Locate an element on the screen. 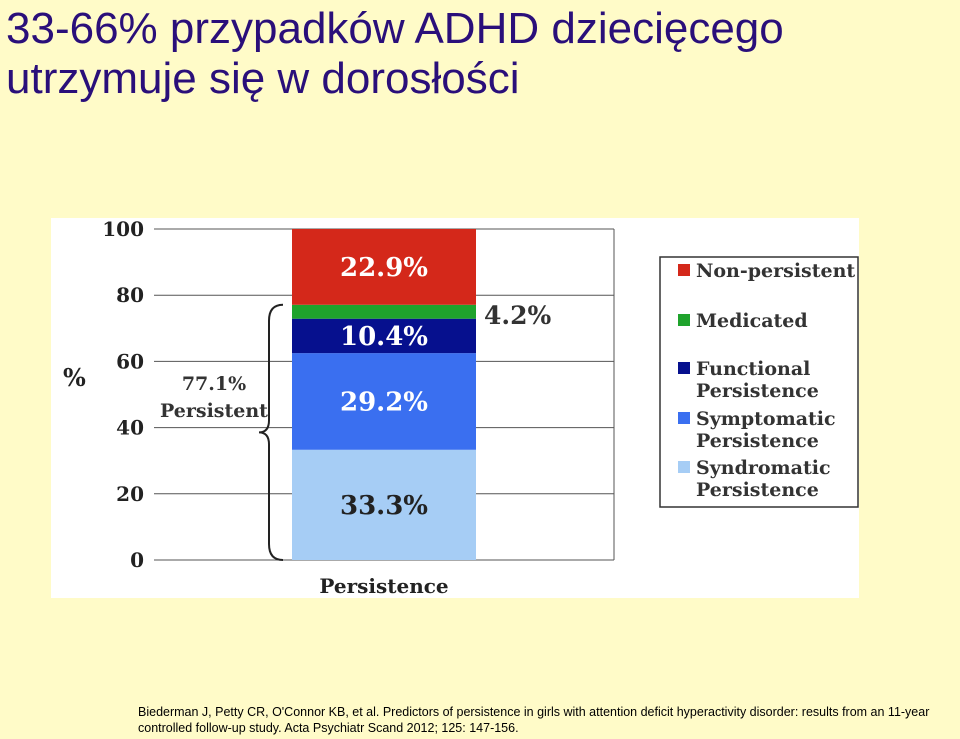 The width and height of the screenshot is (960, 739). legend-label: Functional is located at coordinates (753, 369).